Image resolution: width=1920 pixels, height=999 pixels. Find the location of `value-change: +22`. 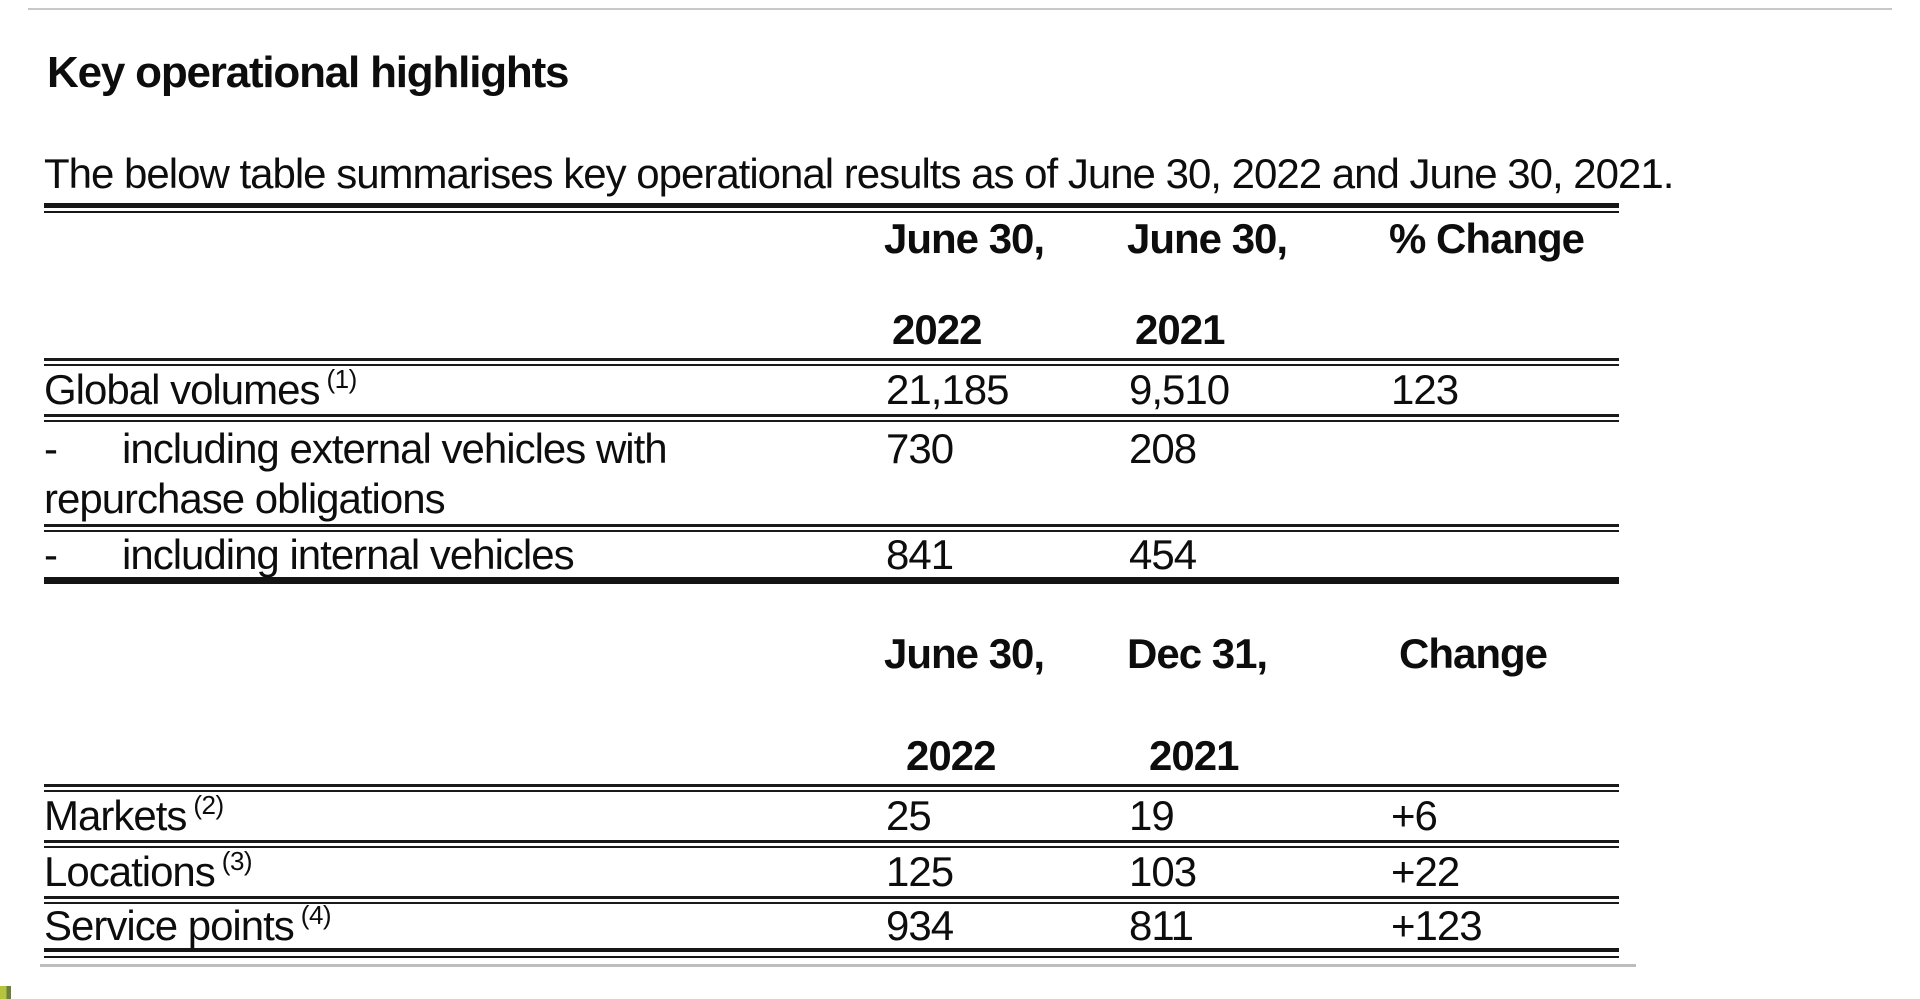

value-change: +22 is located at coordinates (1425, 871).